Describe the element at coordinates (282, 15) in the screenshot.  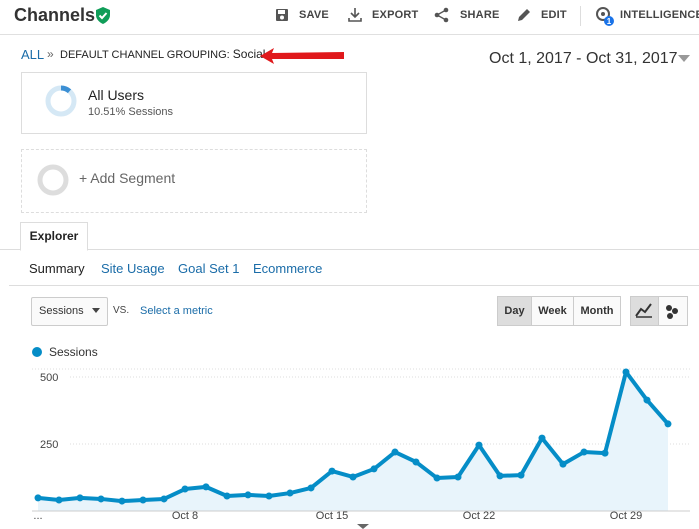
I see `save-icon` at that location.